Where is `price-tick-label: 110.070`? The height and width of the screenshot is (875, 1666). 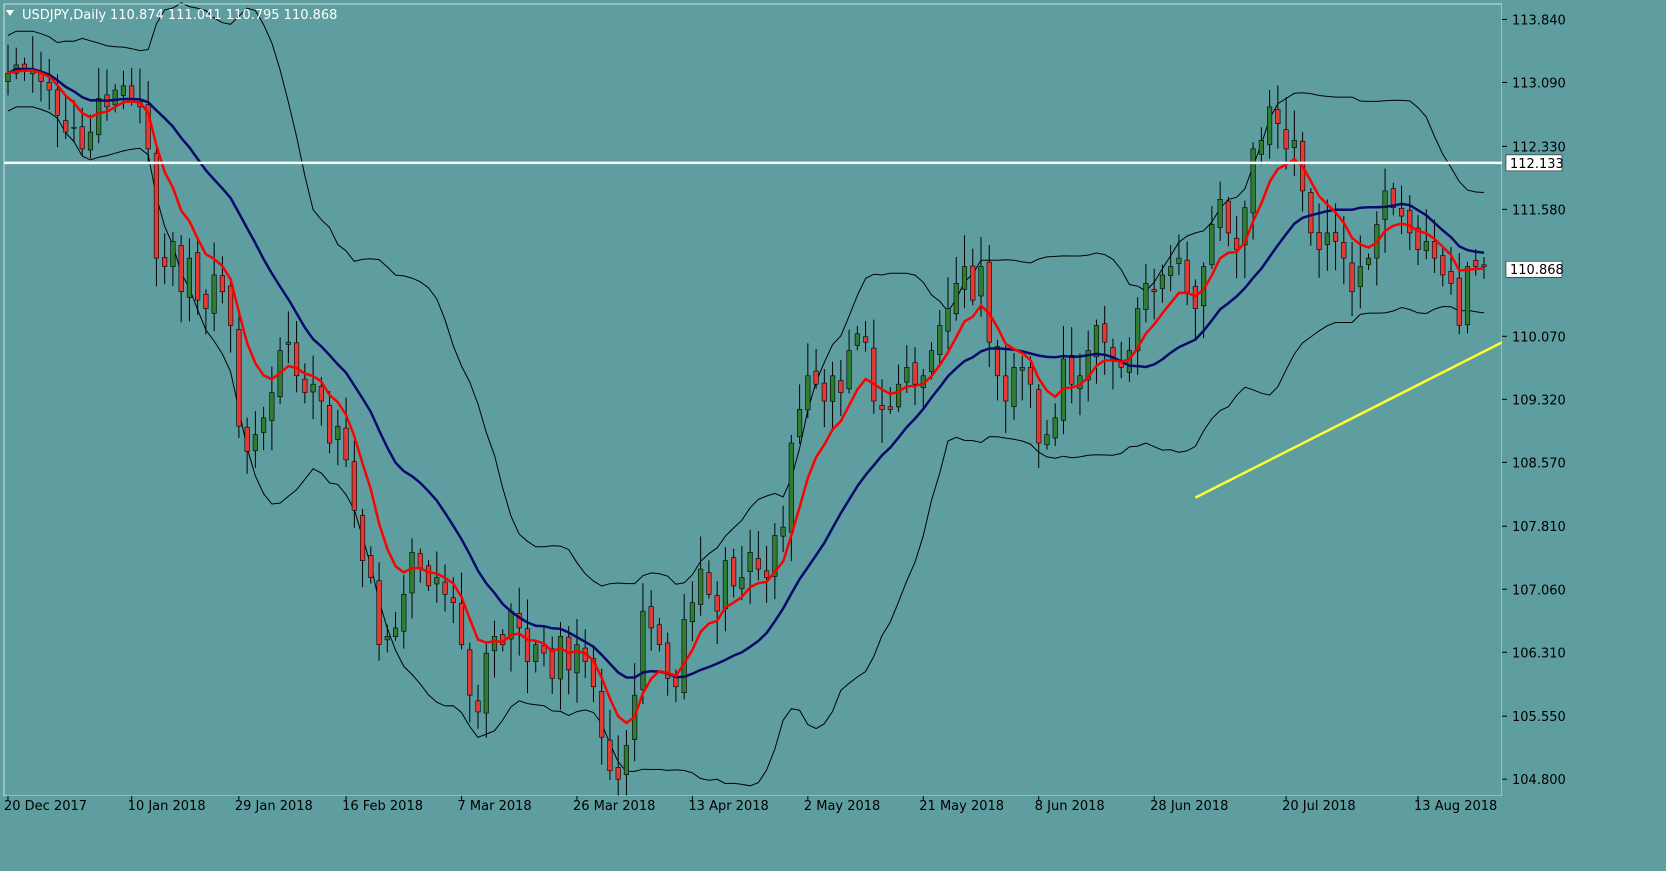
price-tick-label: 110.070 is located at coordinates (1539, 337).